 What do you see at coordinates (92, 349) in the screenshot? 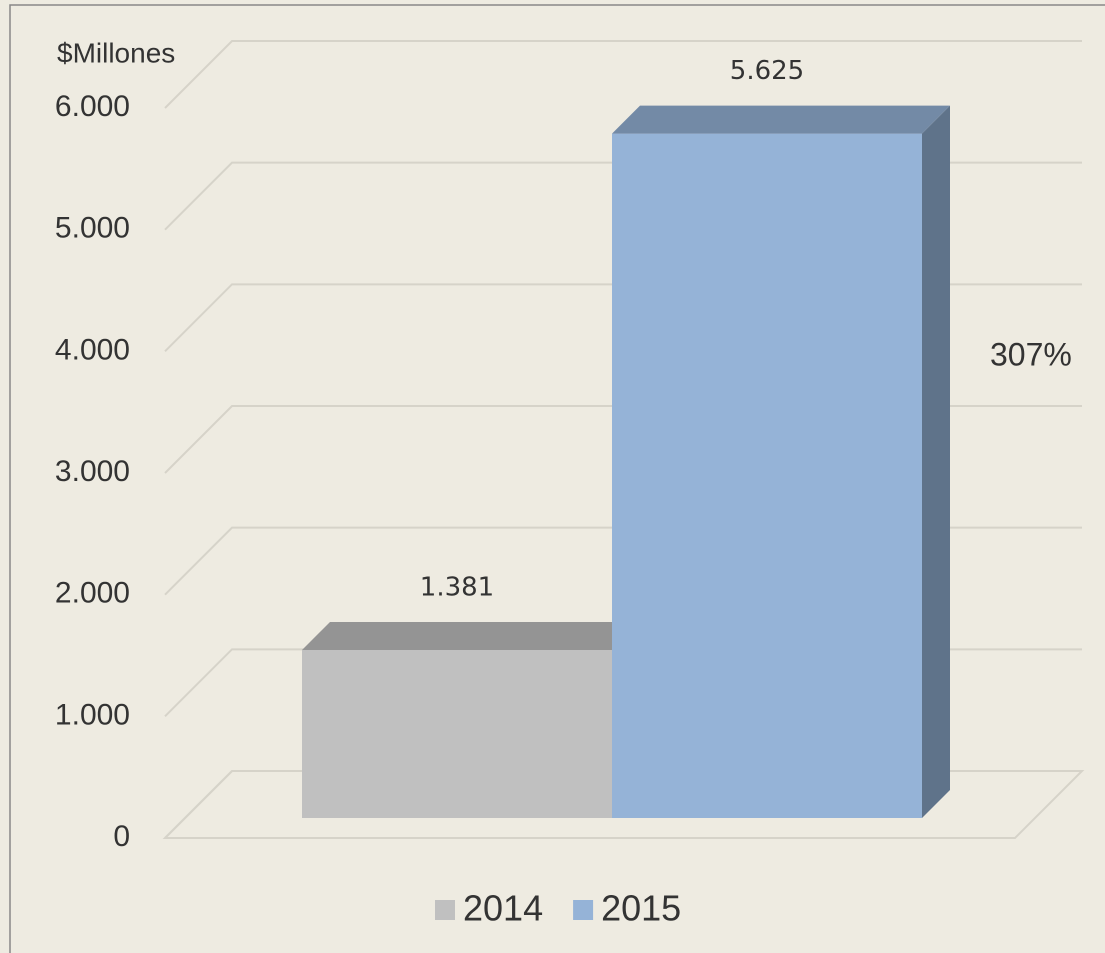
I see `y-tick-label: 4.000` at bounding box center [92, 349].